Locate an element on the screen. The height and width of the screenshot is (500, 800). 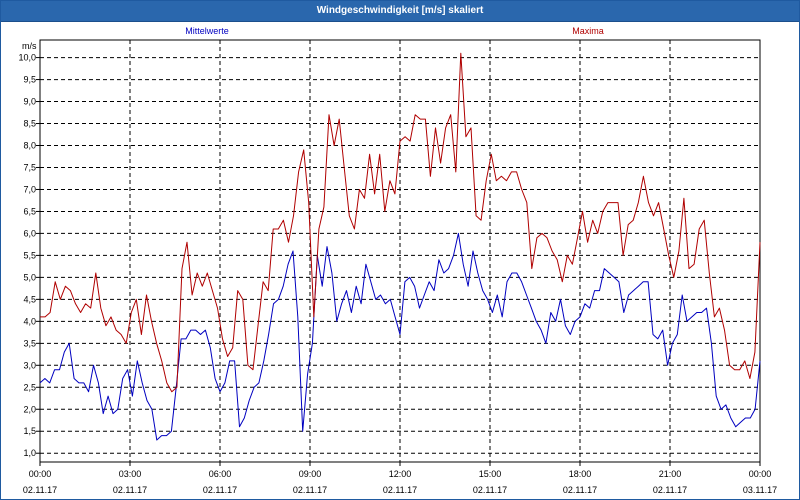
y-tick-label: 9,0 is located at coordinates (29, 102).